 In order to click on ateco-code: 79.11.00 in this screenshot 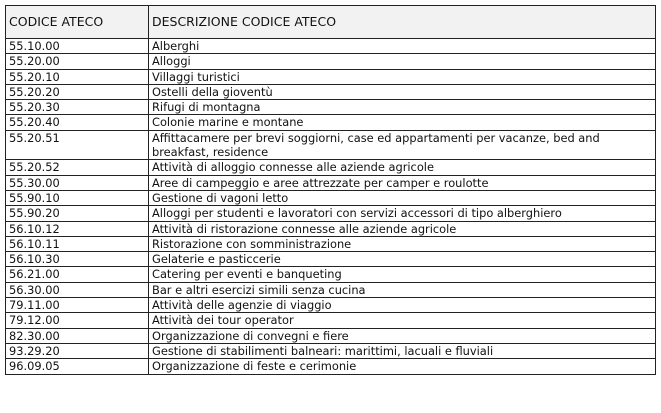, I will do `click(77, 305)`.